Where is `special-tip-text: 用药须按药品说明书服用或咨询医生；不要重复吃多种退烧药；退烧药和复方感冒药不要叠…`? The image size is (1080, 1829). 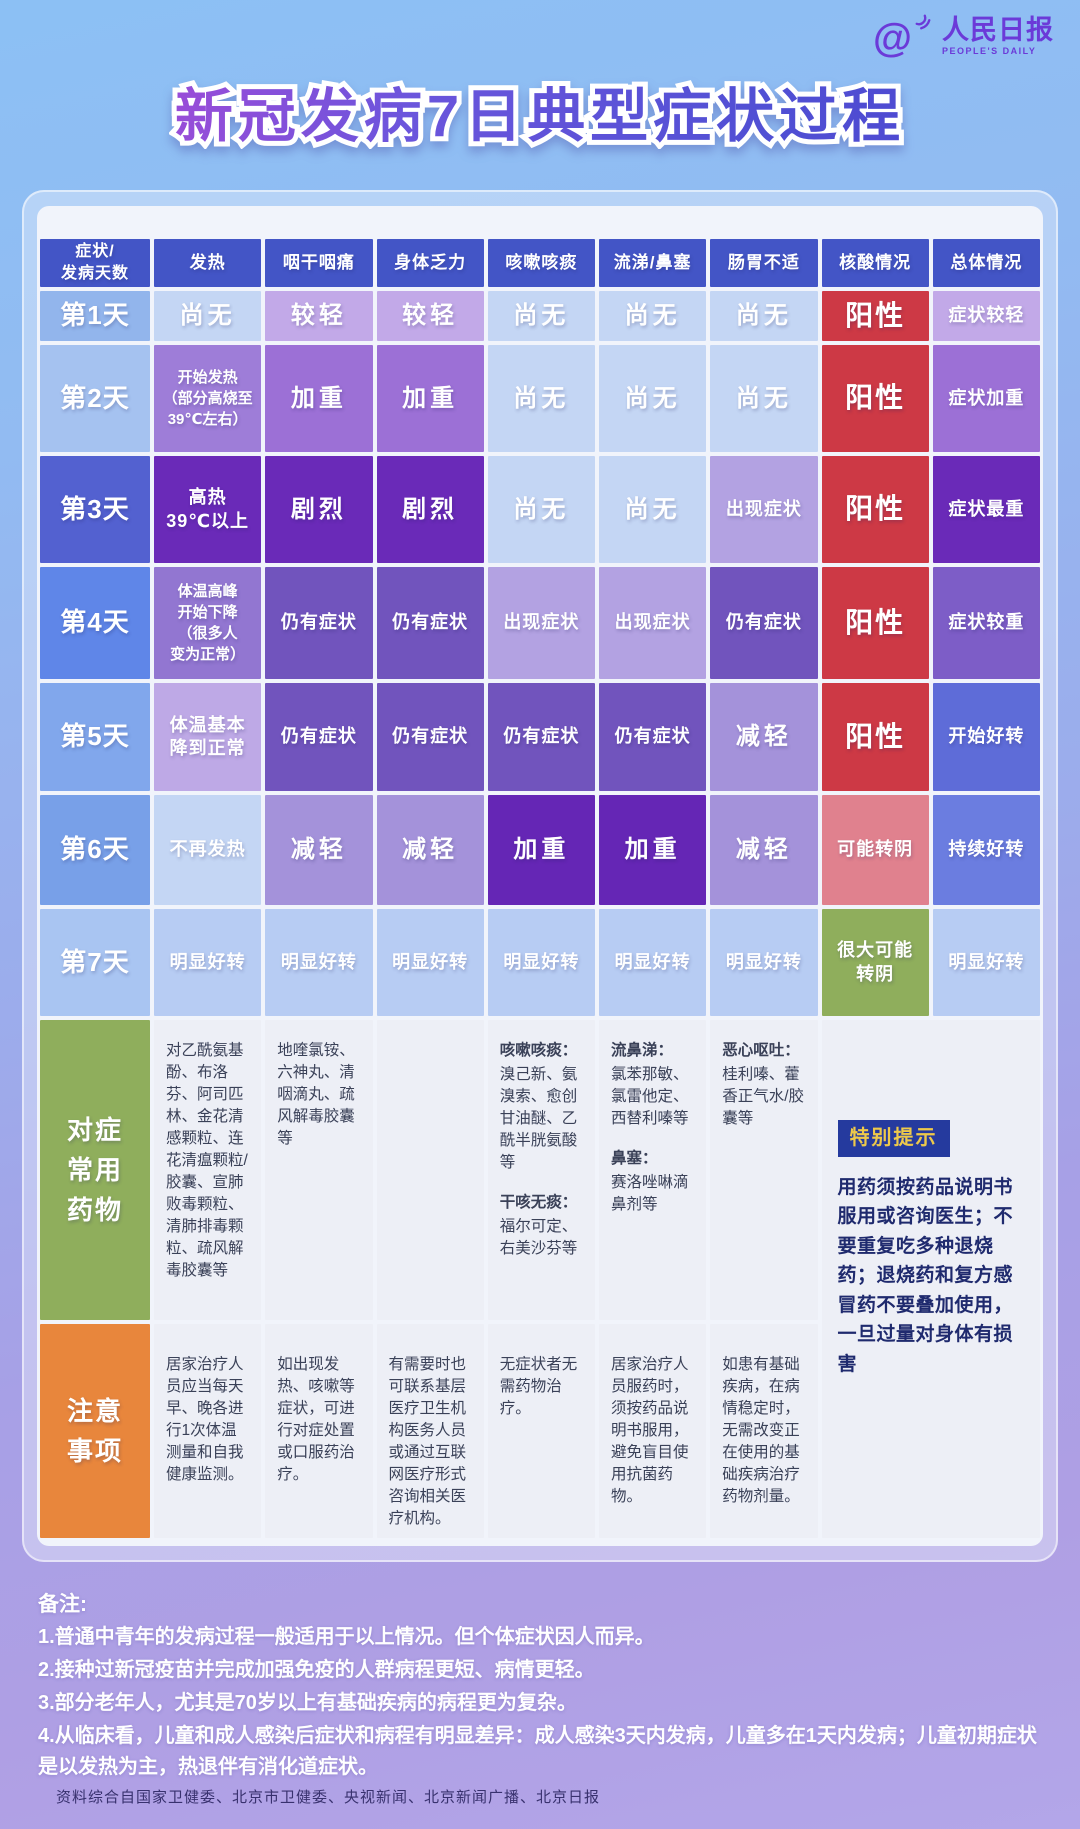 special-tip-text: 用药须按药品说明书服用或咨询医生；不要重复吃多种退烧药；退烧药和复方感冒药不要叠… is located at coordinates (925, 1276).